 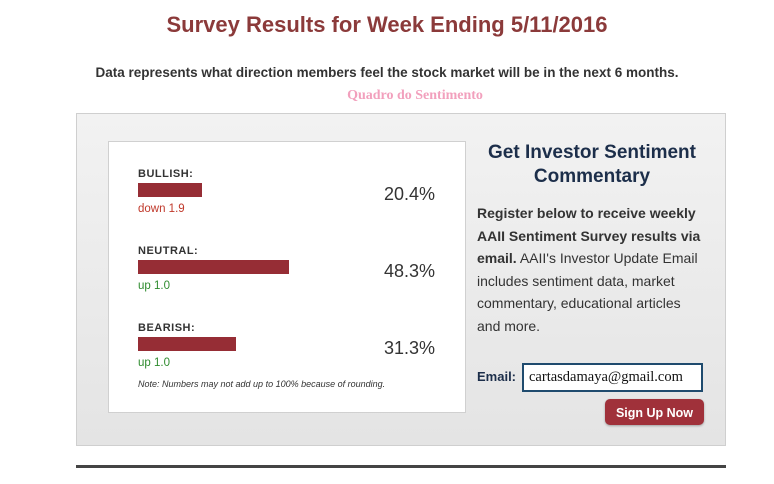 I want to click on change-label-bullish: down 1.9, so click(x=161, y=209).